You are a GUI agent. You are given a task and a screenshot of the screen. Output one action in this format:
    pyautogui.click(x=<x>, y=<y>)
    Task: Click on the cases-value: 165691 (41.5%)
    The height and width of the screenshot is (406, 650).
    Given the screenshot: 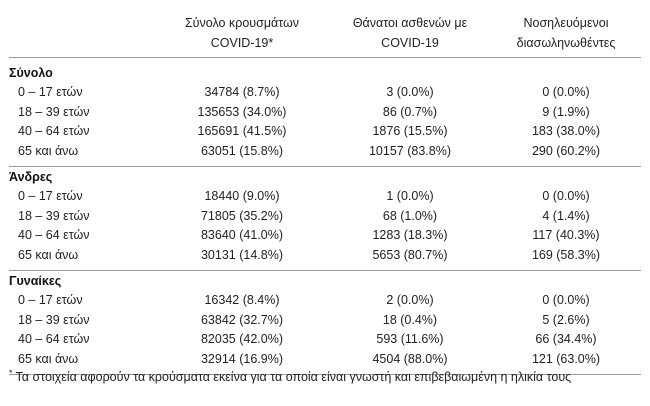 What is the action you would take?
    pyautogui.click(x=242, y=131)
    